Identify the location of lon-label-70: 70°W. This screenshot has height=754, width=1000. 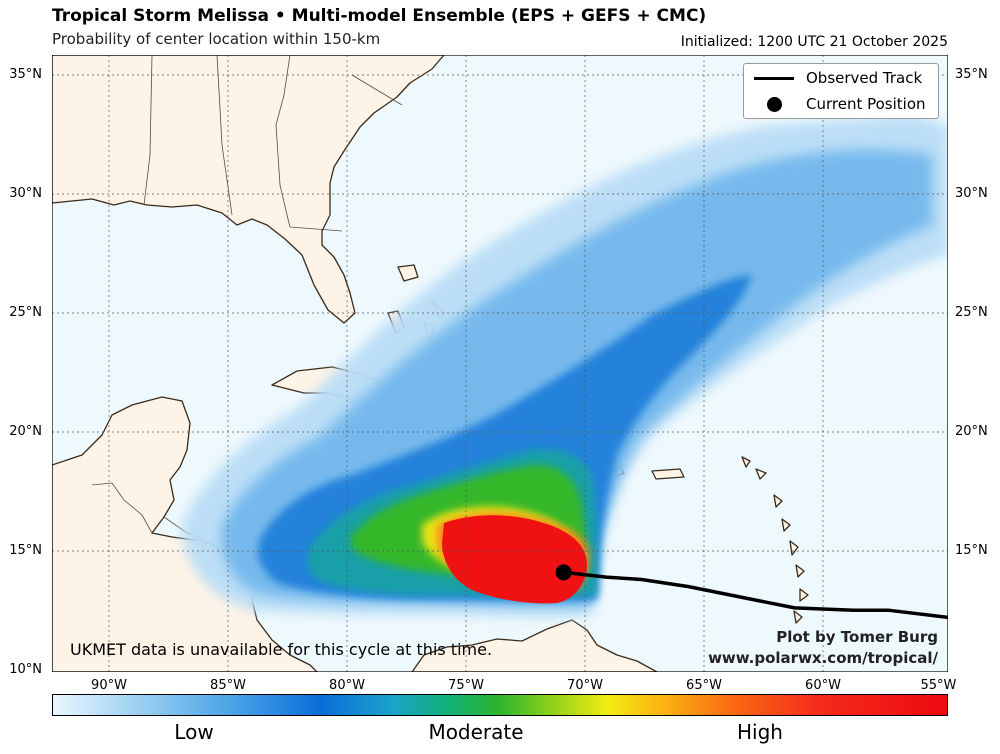
(585, 685).